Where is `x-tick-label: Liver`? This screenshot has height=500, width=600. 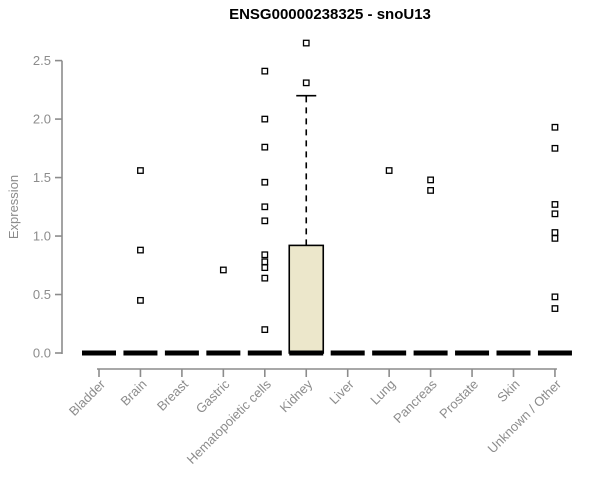 x-tick-label: Liver is located at coordinates (341, 391).